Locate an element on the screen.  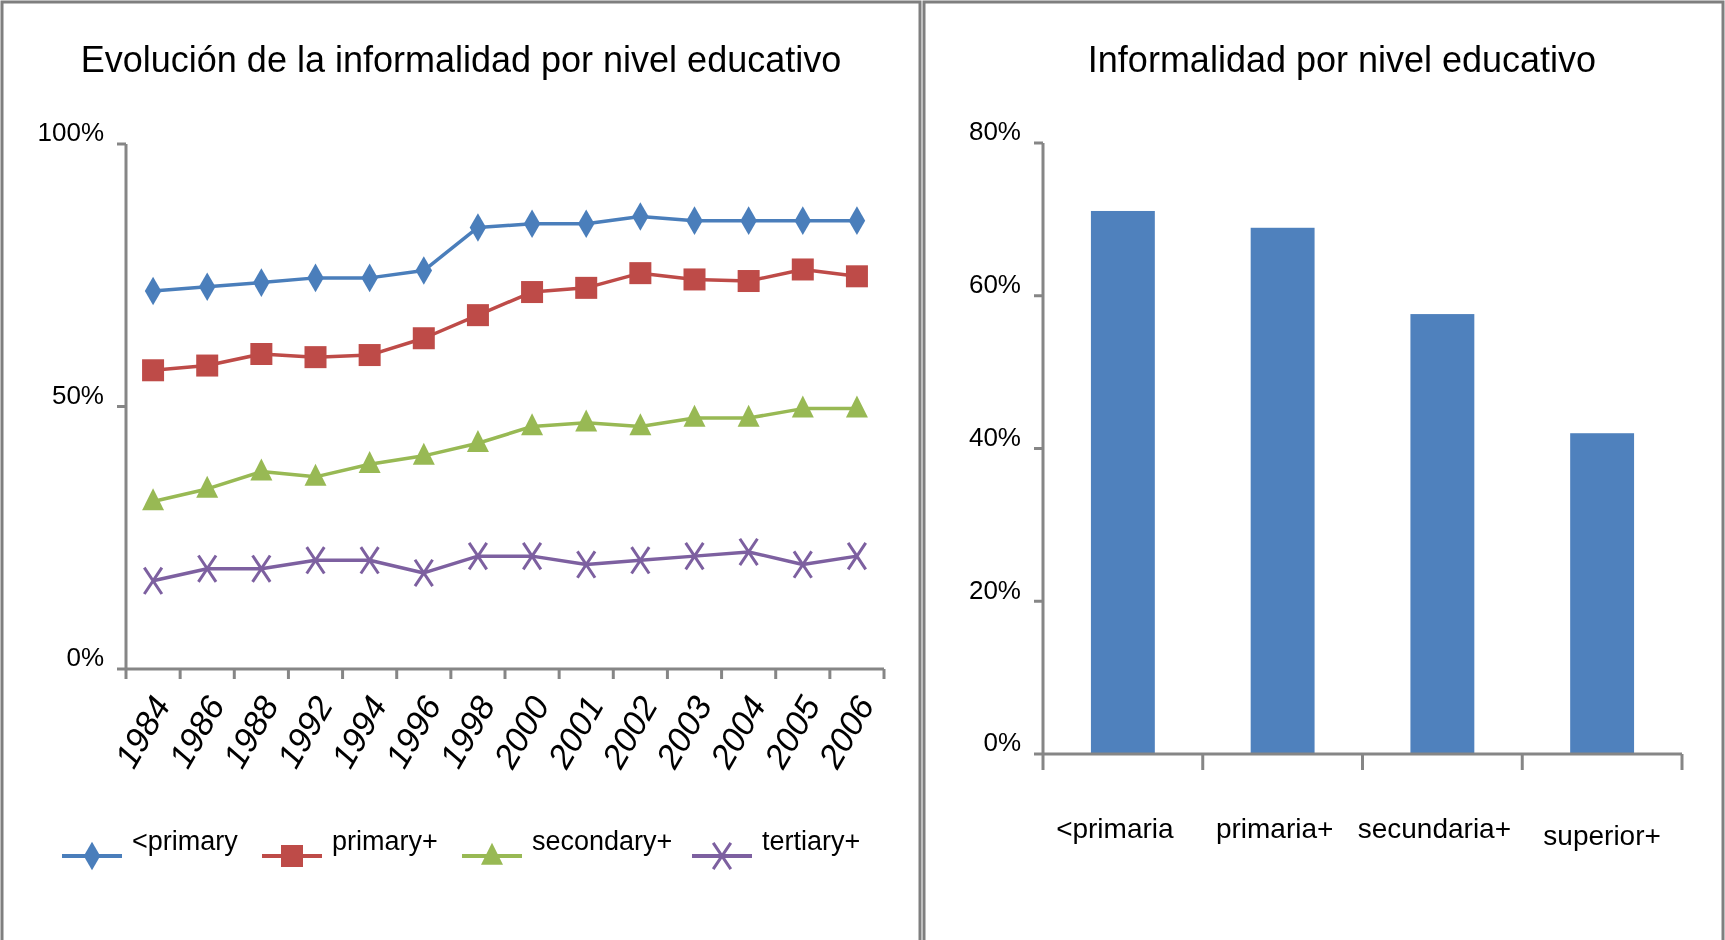
legend-label: primary+ is located at coordinates (385, 841).